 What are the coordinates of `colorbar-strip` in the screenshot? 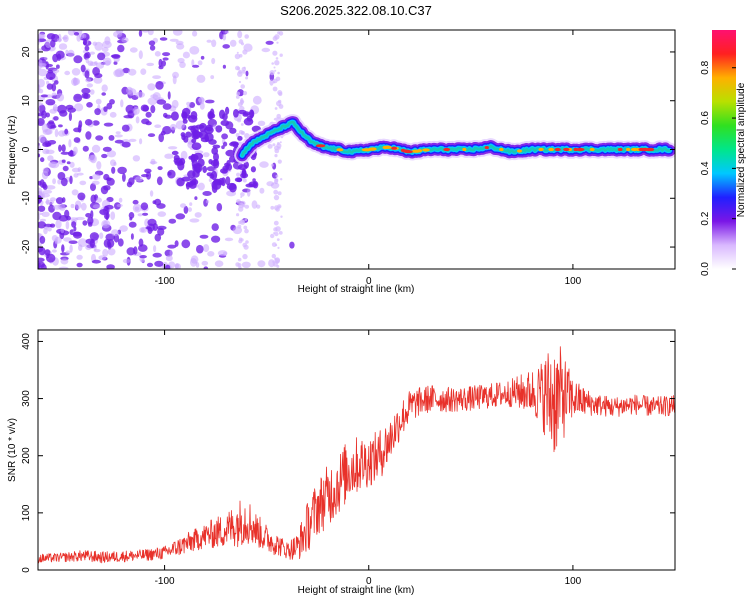 It's located at (724, 149).